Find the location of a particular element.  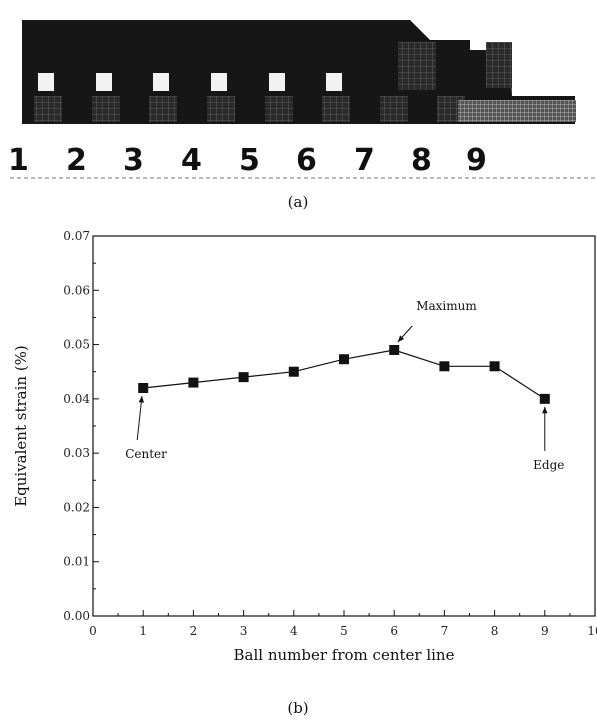

y-tick-label: 0.03 is located at coordinates (76, 453).